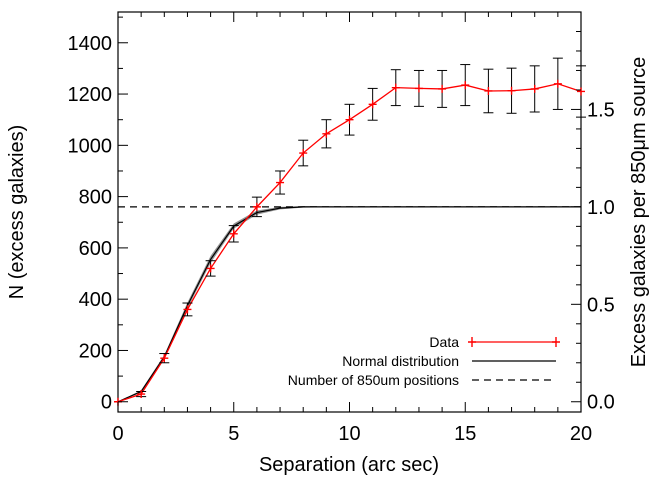 The image size is (653, 480). I want to click on x-tick-label: 5, so click(233, 434).